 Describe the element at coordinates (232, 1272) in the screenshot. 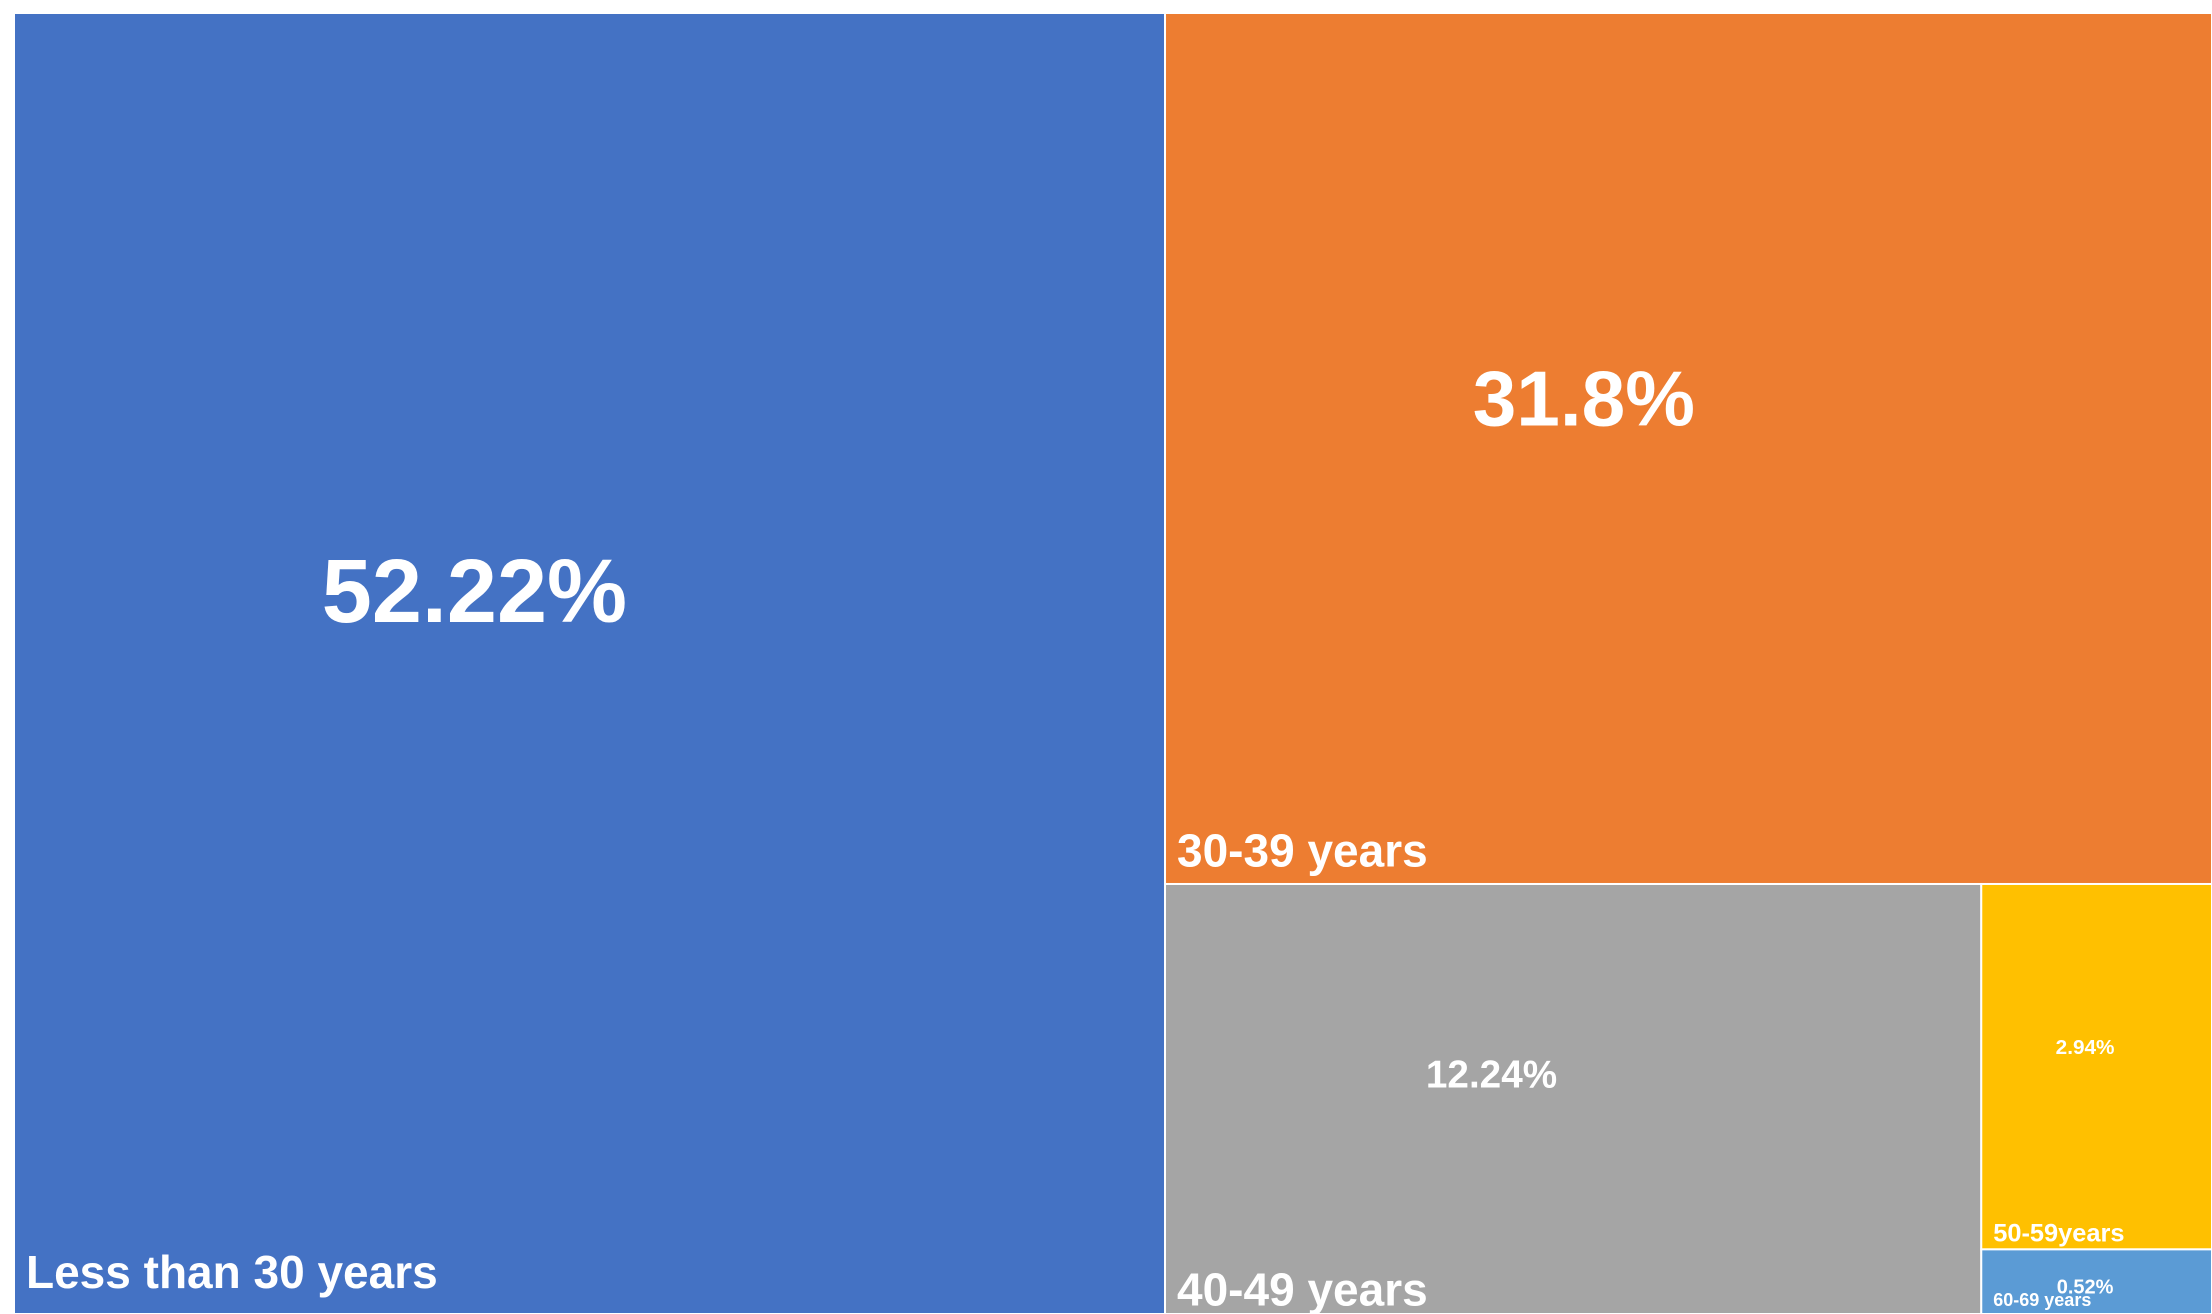

I see `category-label: Less than 30 years` at that location.